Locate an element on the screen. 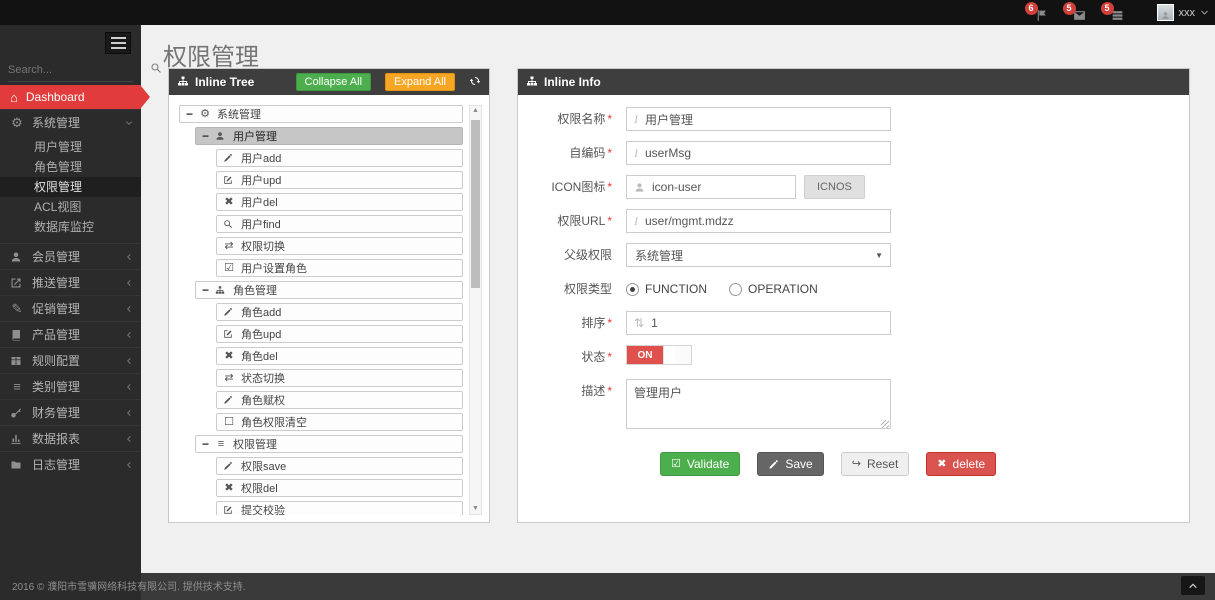 The image size is (1215, 600). retweet-icon: ⇄ is located at coordinates (229, 245).